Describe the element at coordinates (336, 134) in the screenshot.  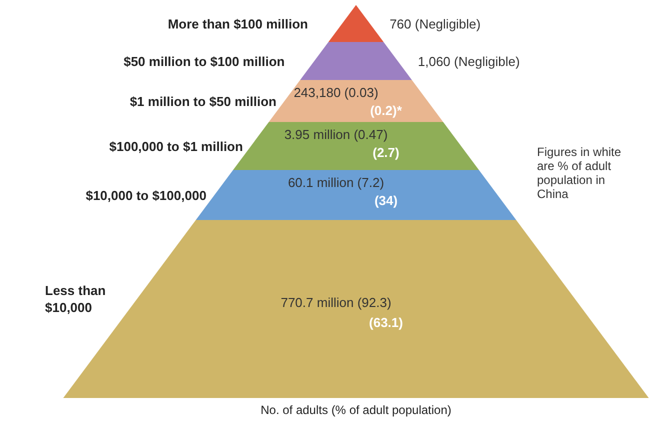
I see `data-label: 3.95 million (0.47)` at that location.